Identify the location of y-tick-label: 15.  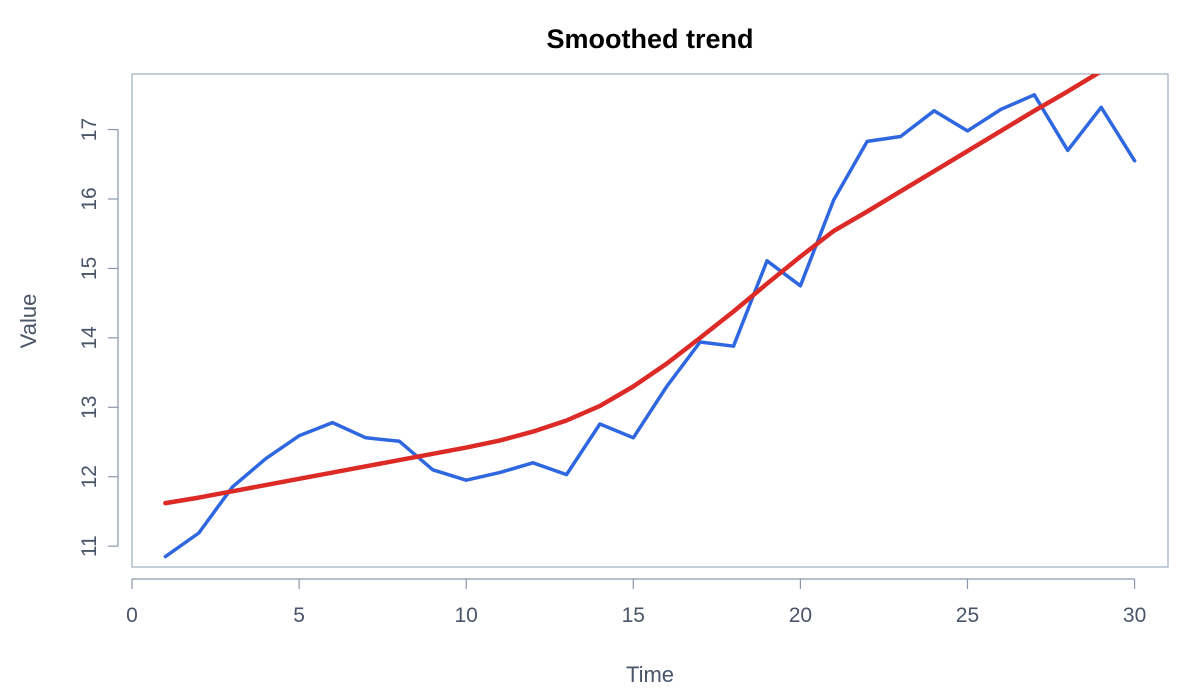
(89, 268).